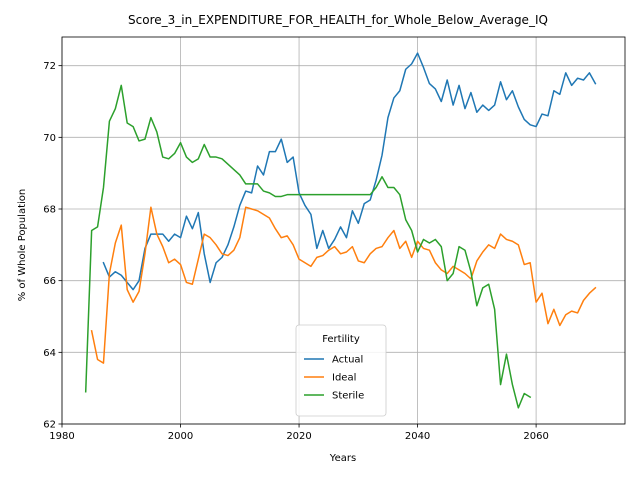 The width and height of the screenshot is (640, 480). Describe the element at coordinates (49, 425) in the screenshot. I see `y-tick-label: 62` at that location.